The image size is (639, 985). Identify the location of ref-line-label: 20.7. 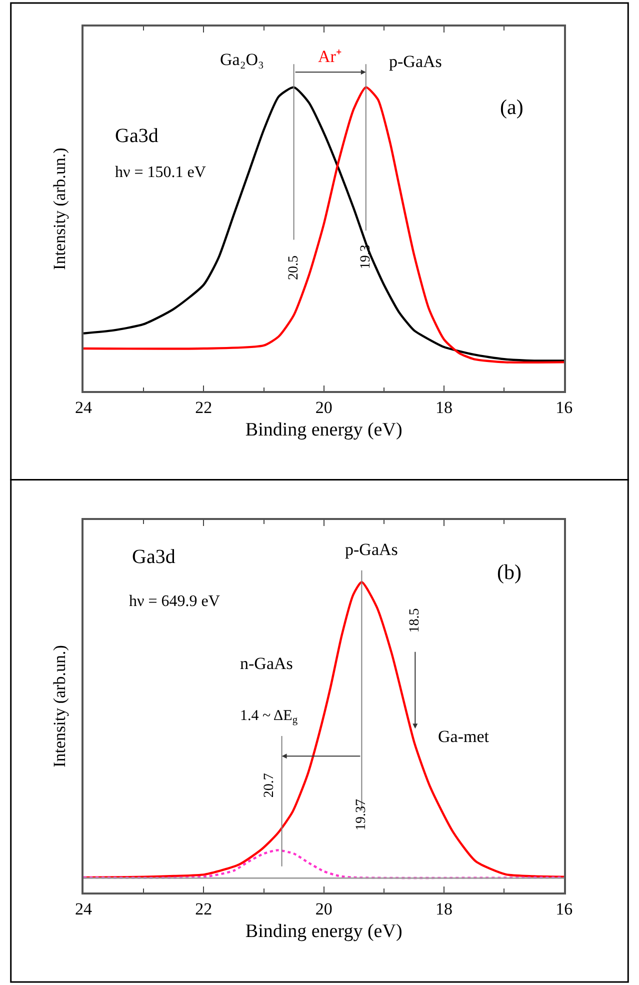
(269, 785).